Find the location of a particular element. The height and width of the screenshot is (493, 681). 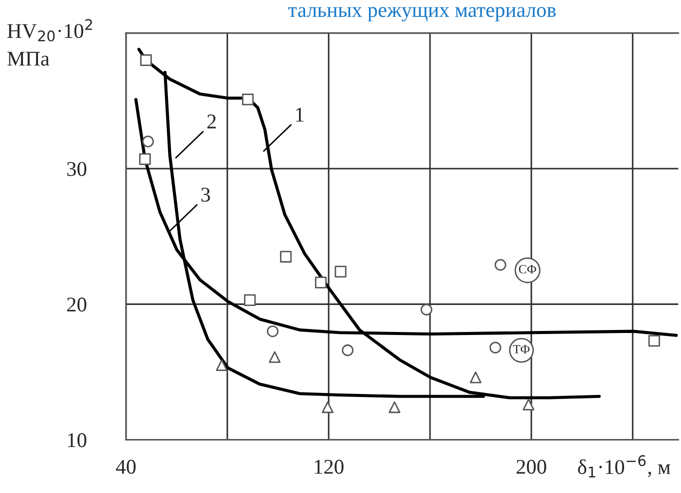

x-tick-label: 200 is located at coordinates (531, 467).